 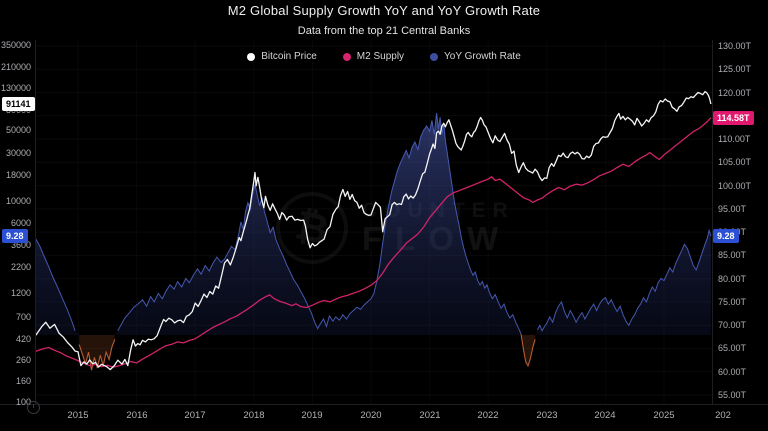 What do you see at coordinates (384, 404) in the screenshot?
I see `time-axis-separator` at bounding box center [384, 404].